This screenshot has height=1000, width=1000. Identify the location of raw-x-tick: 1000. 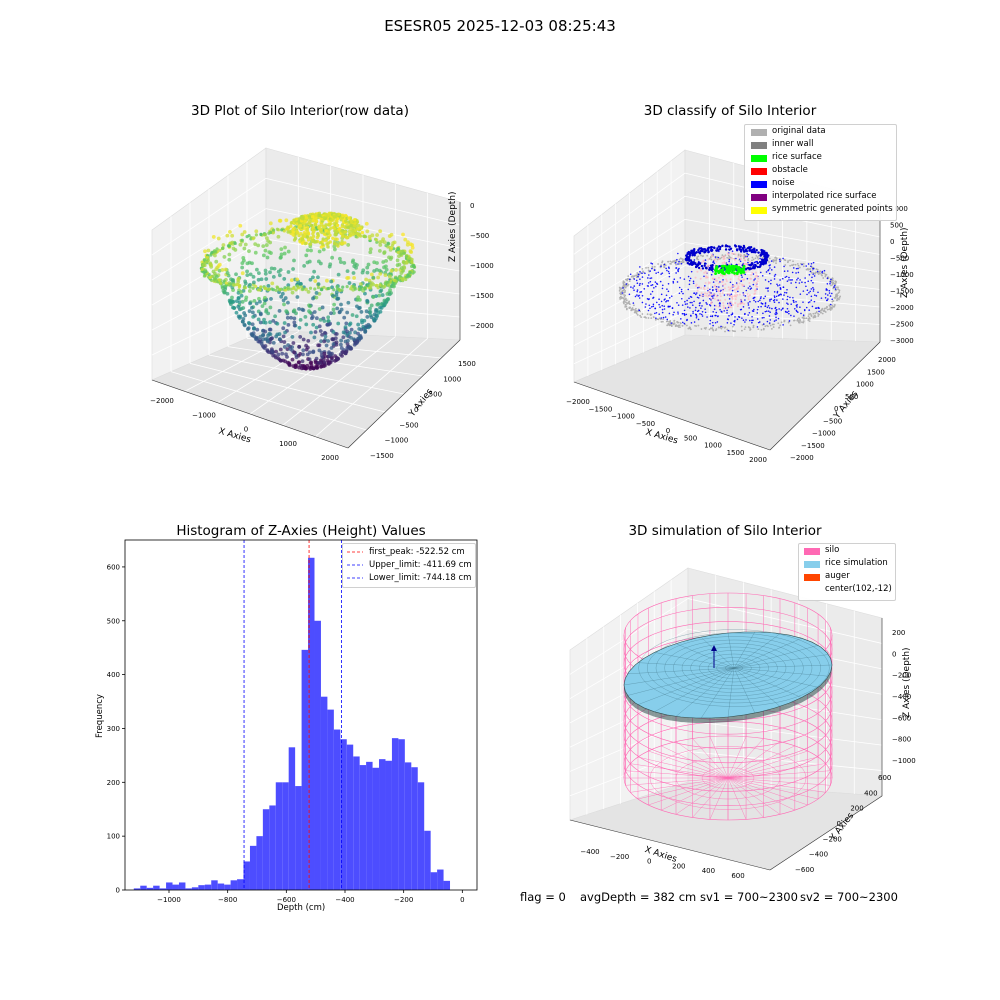
(288, 444).